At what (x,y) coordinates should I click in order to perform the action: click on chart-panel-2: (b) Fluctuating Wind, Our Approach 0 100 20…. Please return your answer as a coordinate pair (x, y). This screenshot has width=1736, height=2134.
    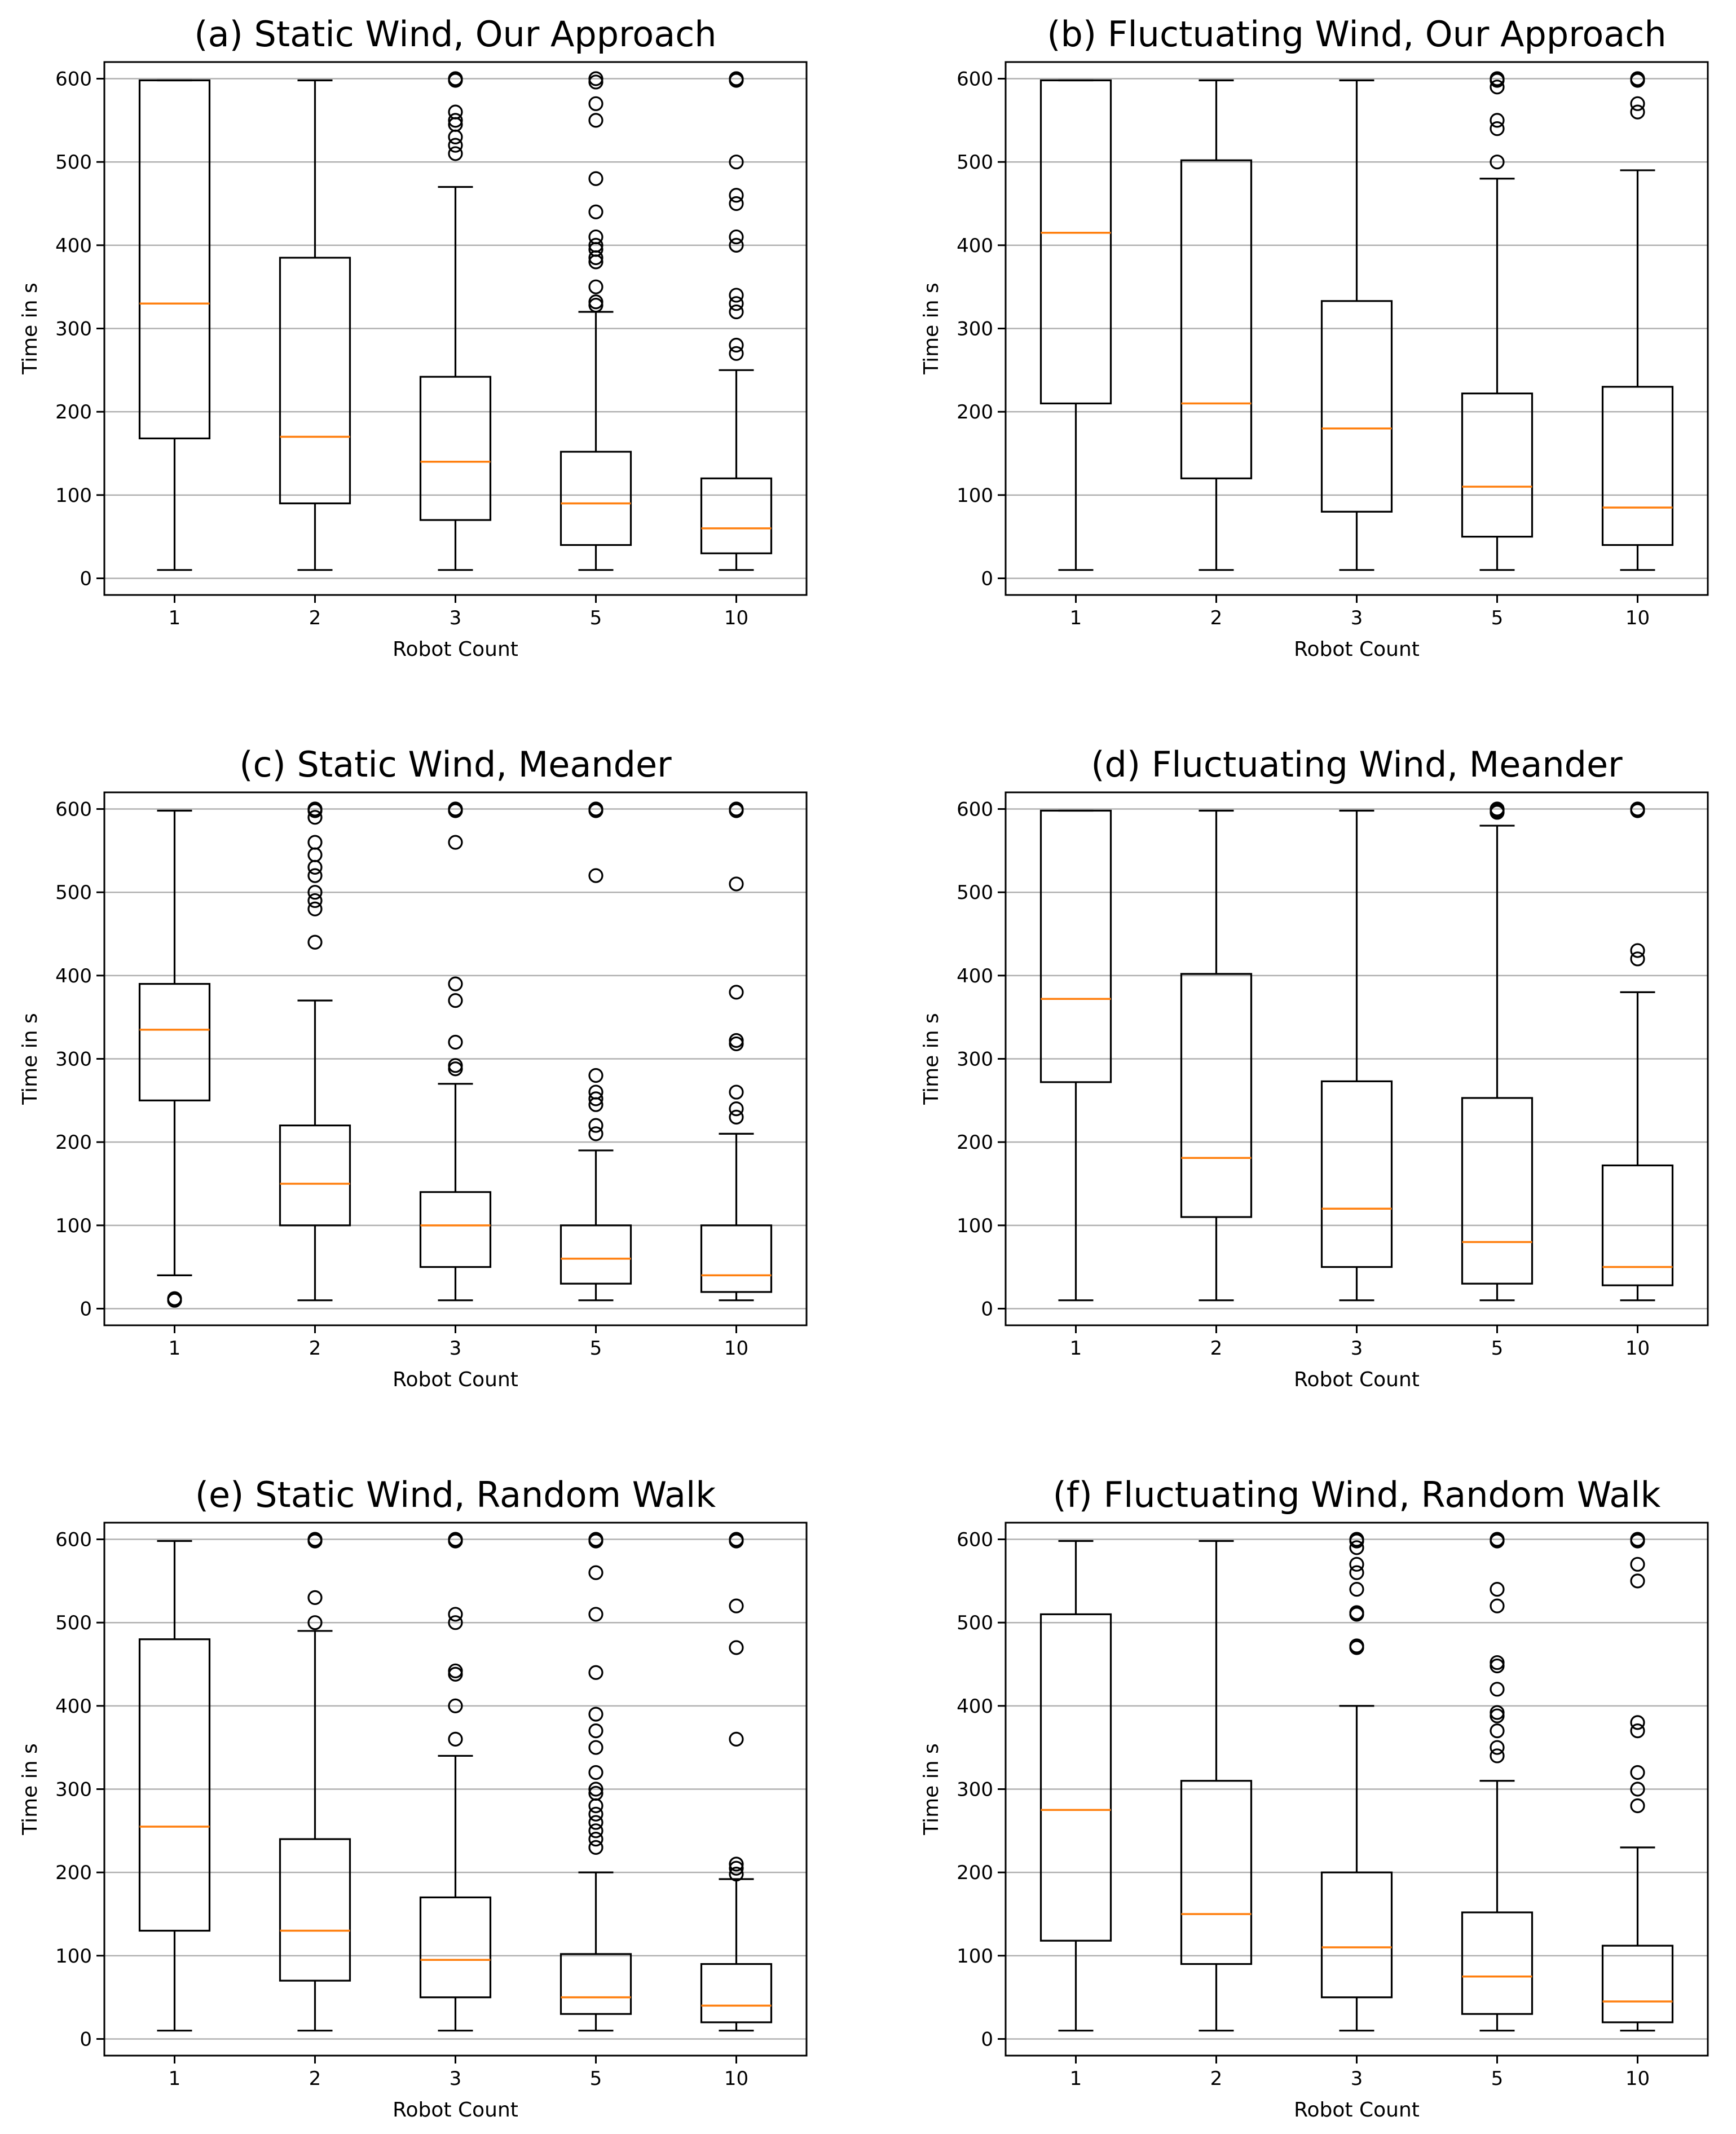
    Looking at the image, I should click on (1314, 337).